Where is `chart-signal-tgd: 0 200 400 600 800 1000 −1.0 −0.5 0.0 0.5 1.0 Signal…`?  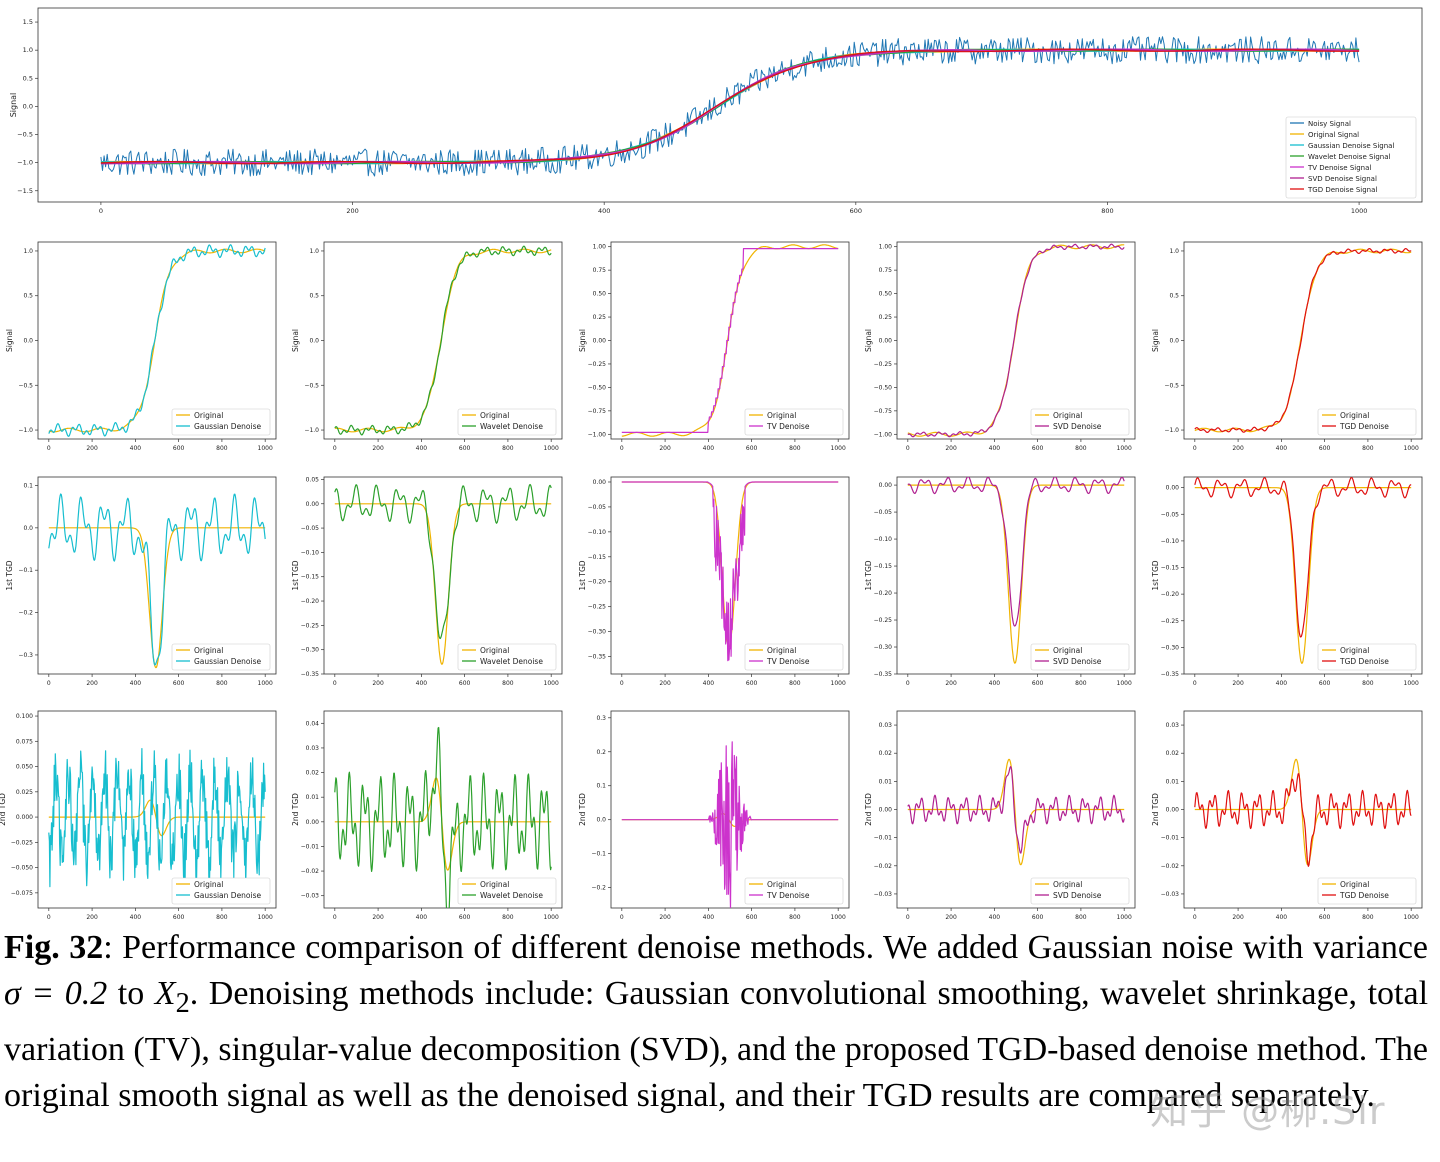 chart-signal-tgd: 0 200 400 600 800 1000 −1.0 −0.5 0.0 0.5 1.0 Signal… is located at coordinates (1287, 346).